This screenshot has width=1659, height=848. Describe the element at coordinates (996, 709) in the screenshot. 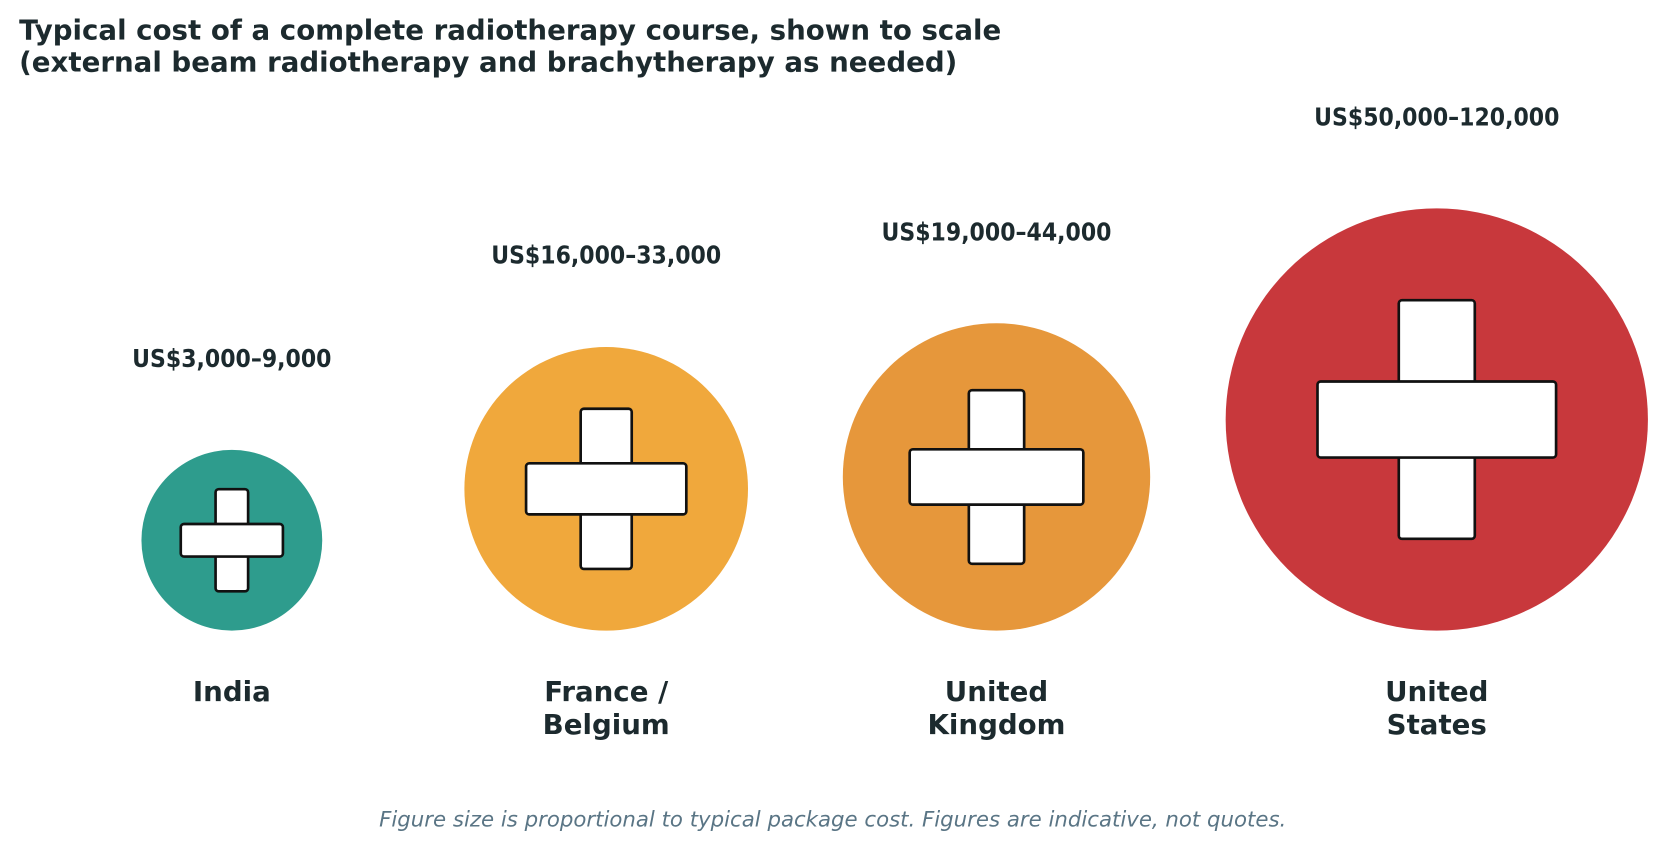

I see `category-label: United Kingdom` at that location.